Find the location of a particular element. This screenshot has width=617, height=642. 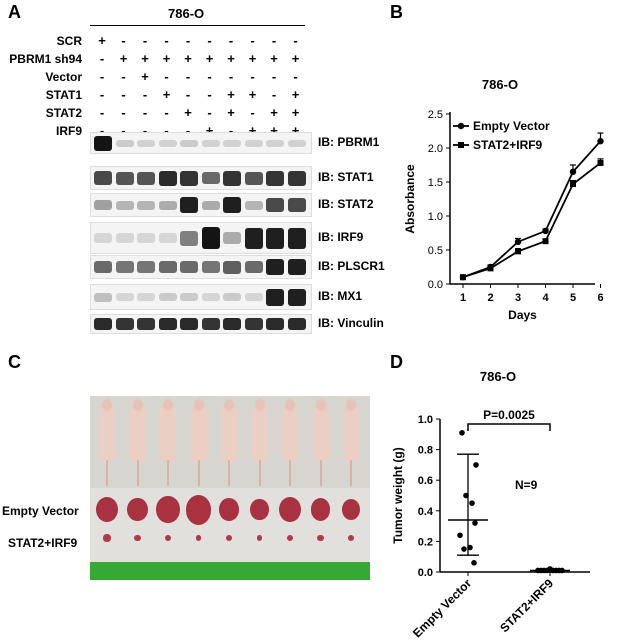

y-tick-label: 1.0 is located at coordinates (425, 420).